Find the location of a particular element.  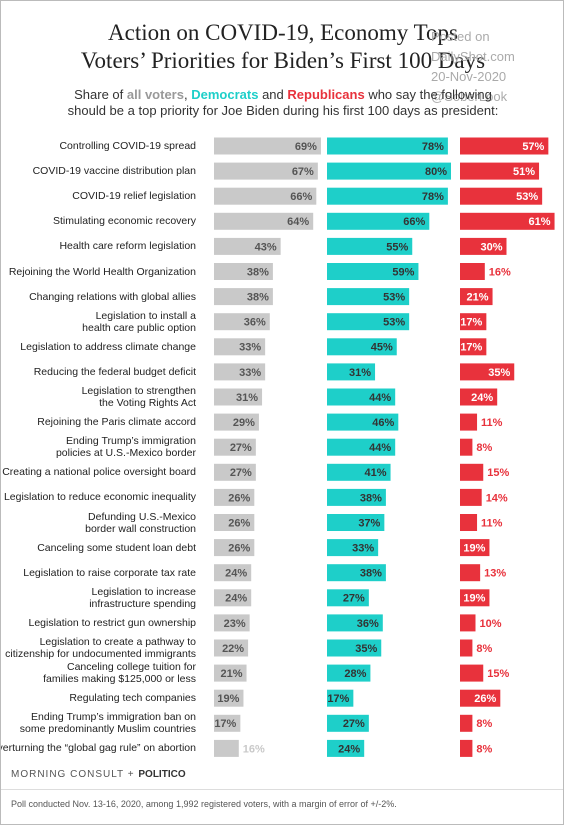

value-label: 13% is located at coordinates (495, 574).